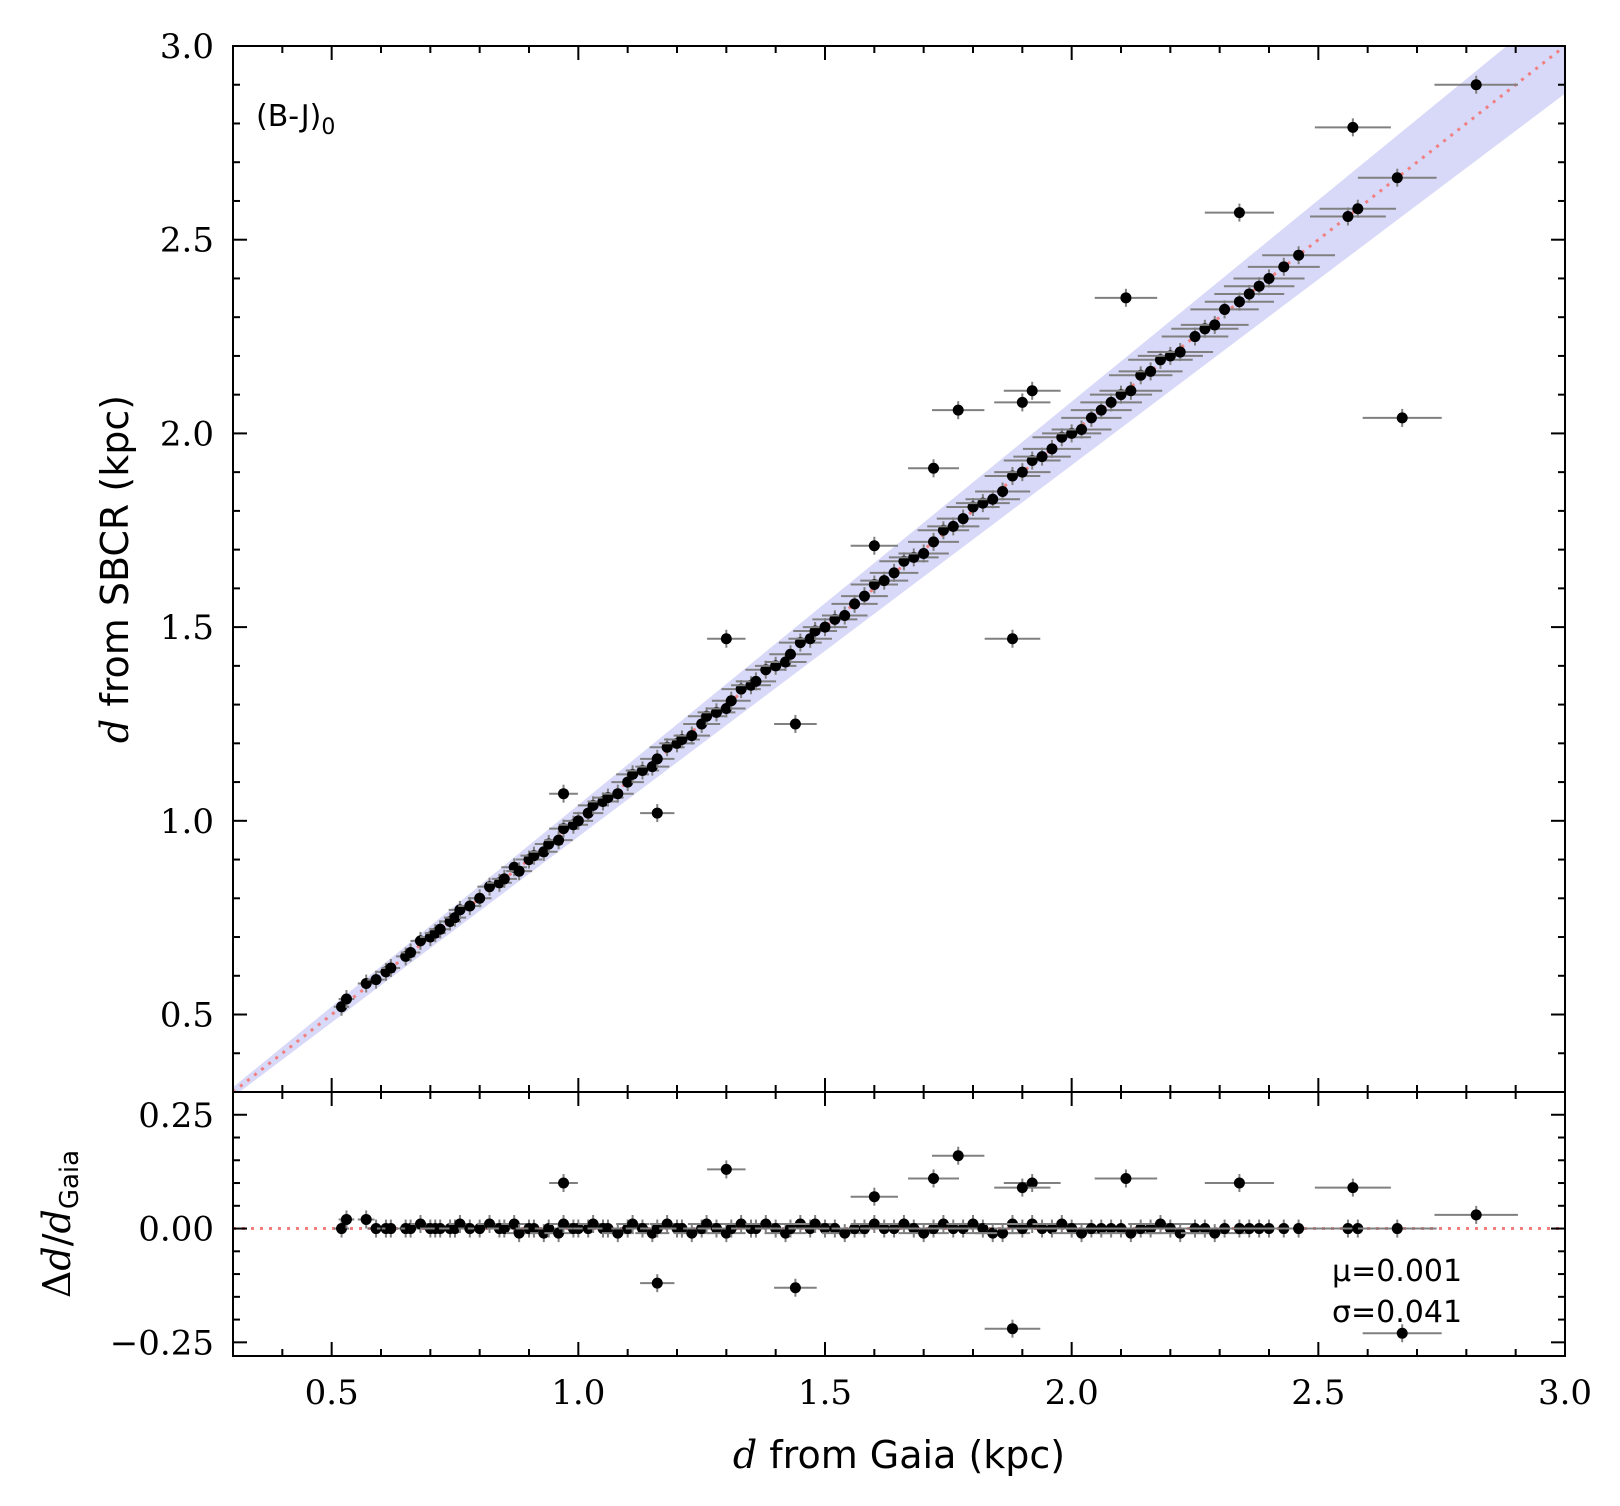 The height and width of the screenshot is (1506, 1620). I want to click on residual-frame, so click(899, 1224).